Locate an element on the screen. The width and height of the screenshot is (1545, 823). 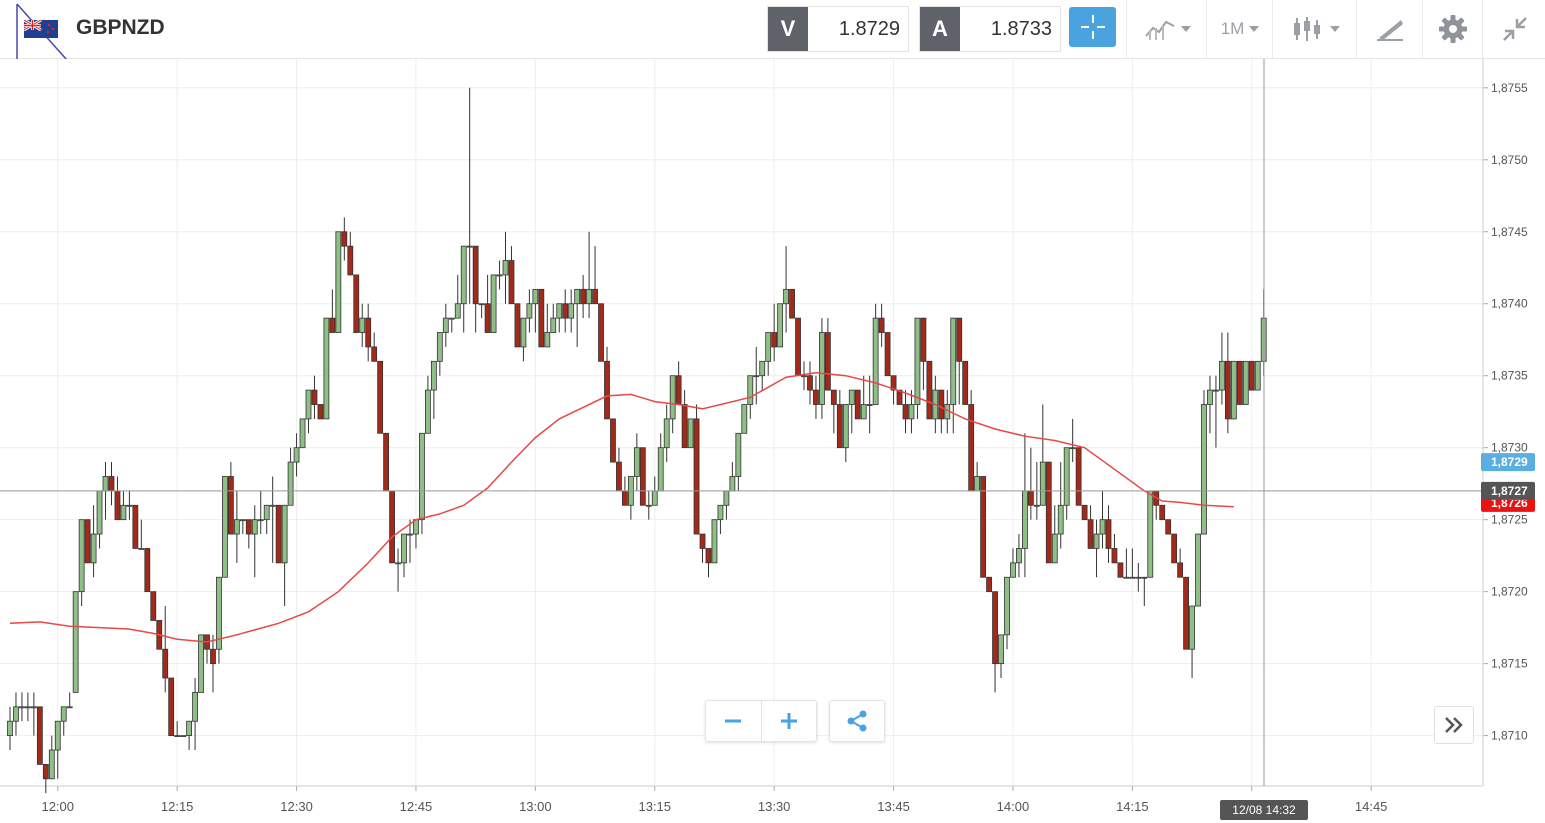
settings-button is located at coordinates (1452, 29).